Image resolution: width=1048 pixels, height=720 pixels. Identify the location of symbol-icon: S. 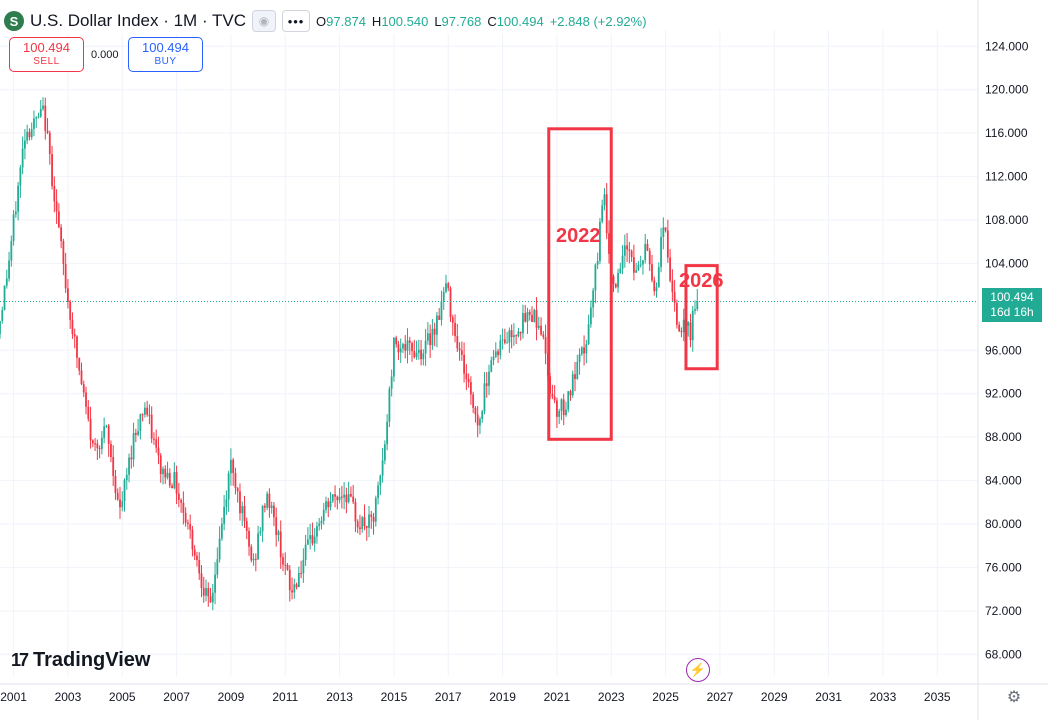
(14, 21).